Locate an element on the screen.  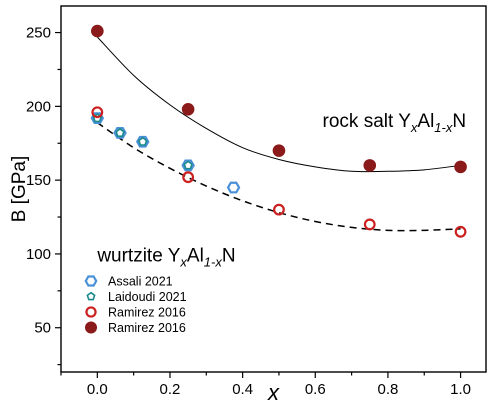
legend-label: Laidoudi 2021 is located at coordinates (147, 297).